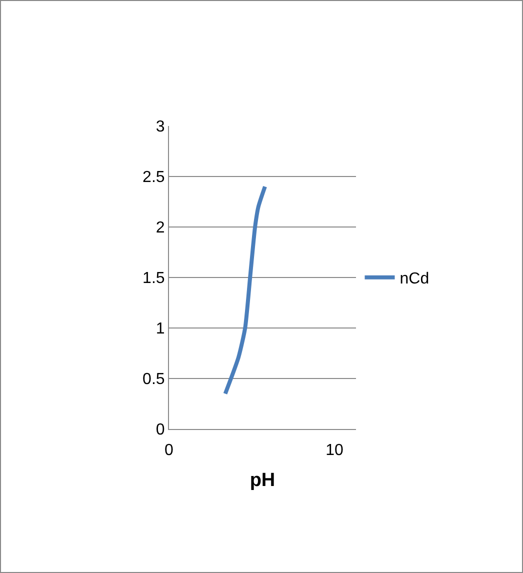 Image resolution: width=523 pixels, height=573 pixels. What do you see at coordinates (153, 177) in the screenshot?
I see `y-tick-label: 2.5` at bounding box center [153, 177].